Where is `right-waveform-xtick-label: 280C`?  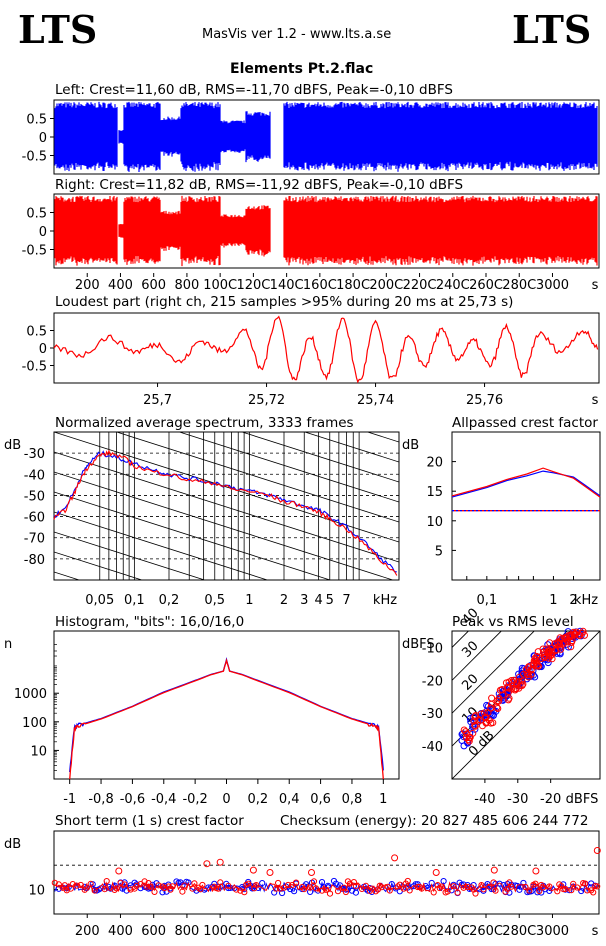
right-waveform-xtick-label: 280C is located at coordinates (519, 285).